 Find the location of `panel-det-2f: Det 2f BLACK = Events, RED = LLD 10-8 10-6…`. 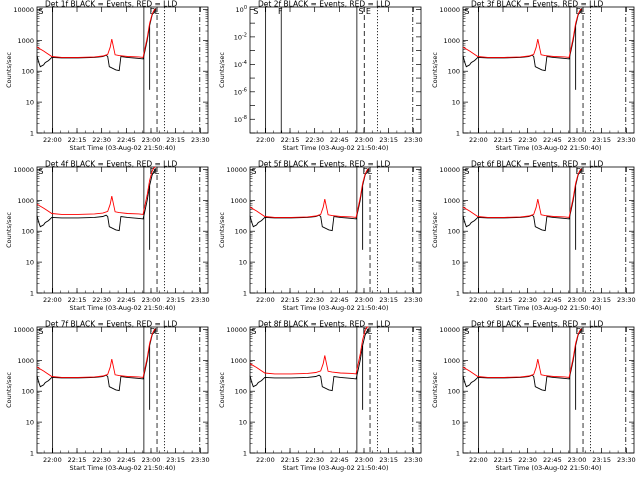

panel-det-2f: Det 2f BLACK = Events, RED = LLD 10-8 10-6… is located at coordinates (320, 76).